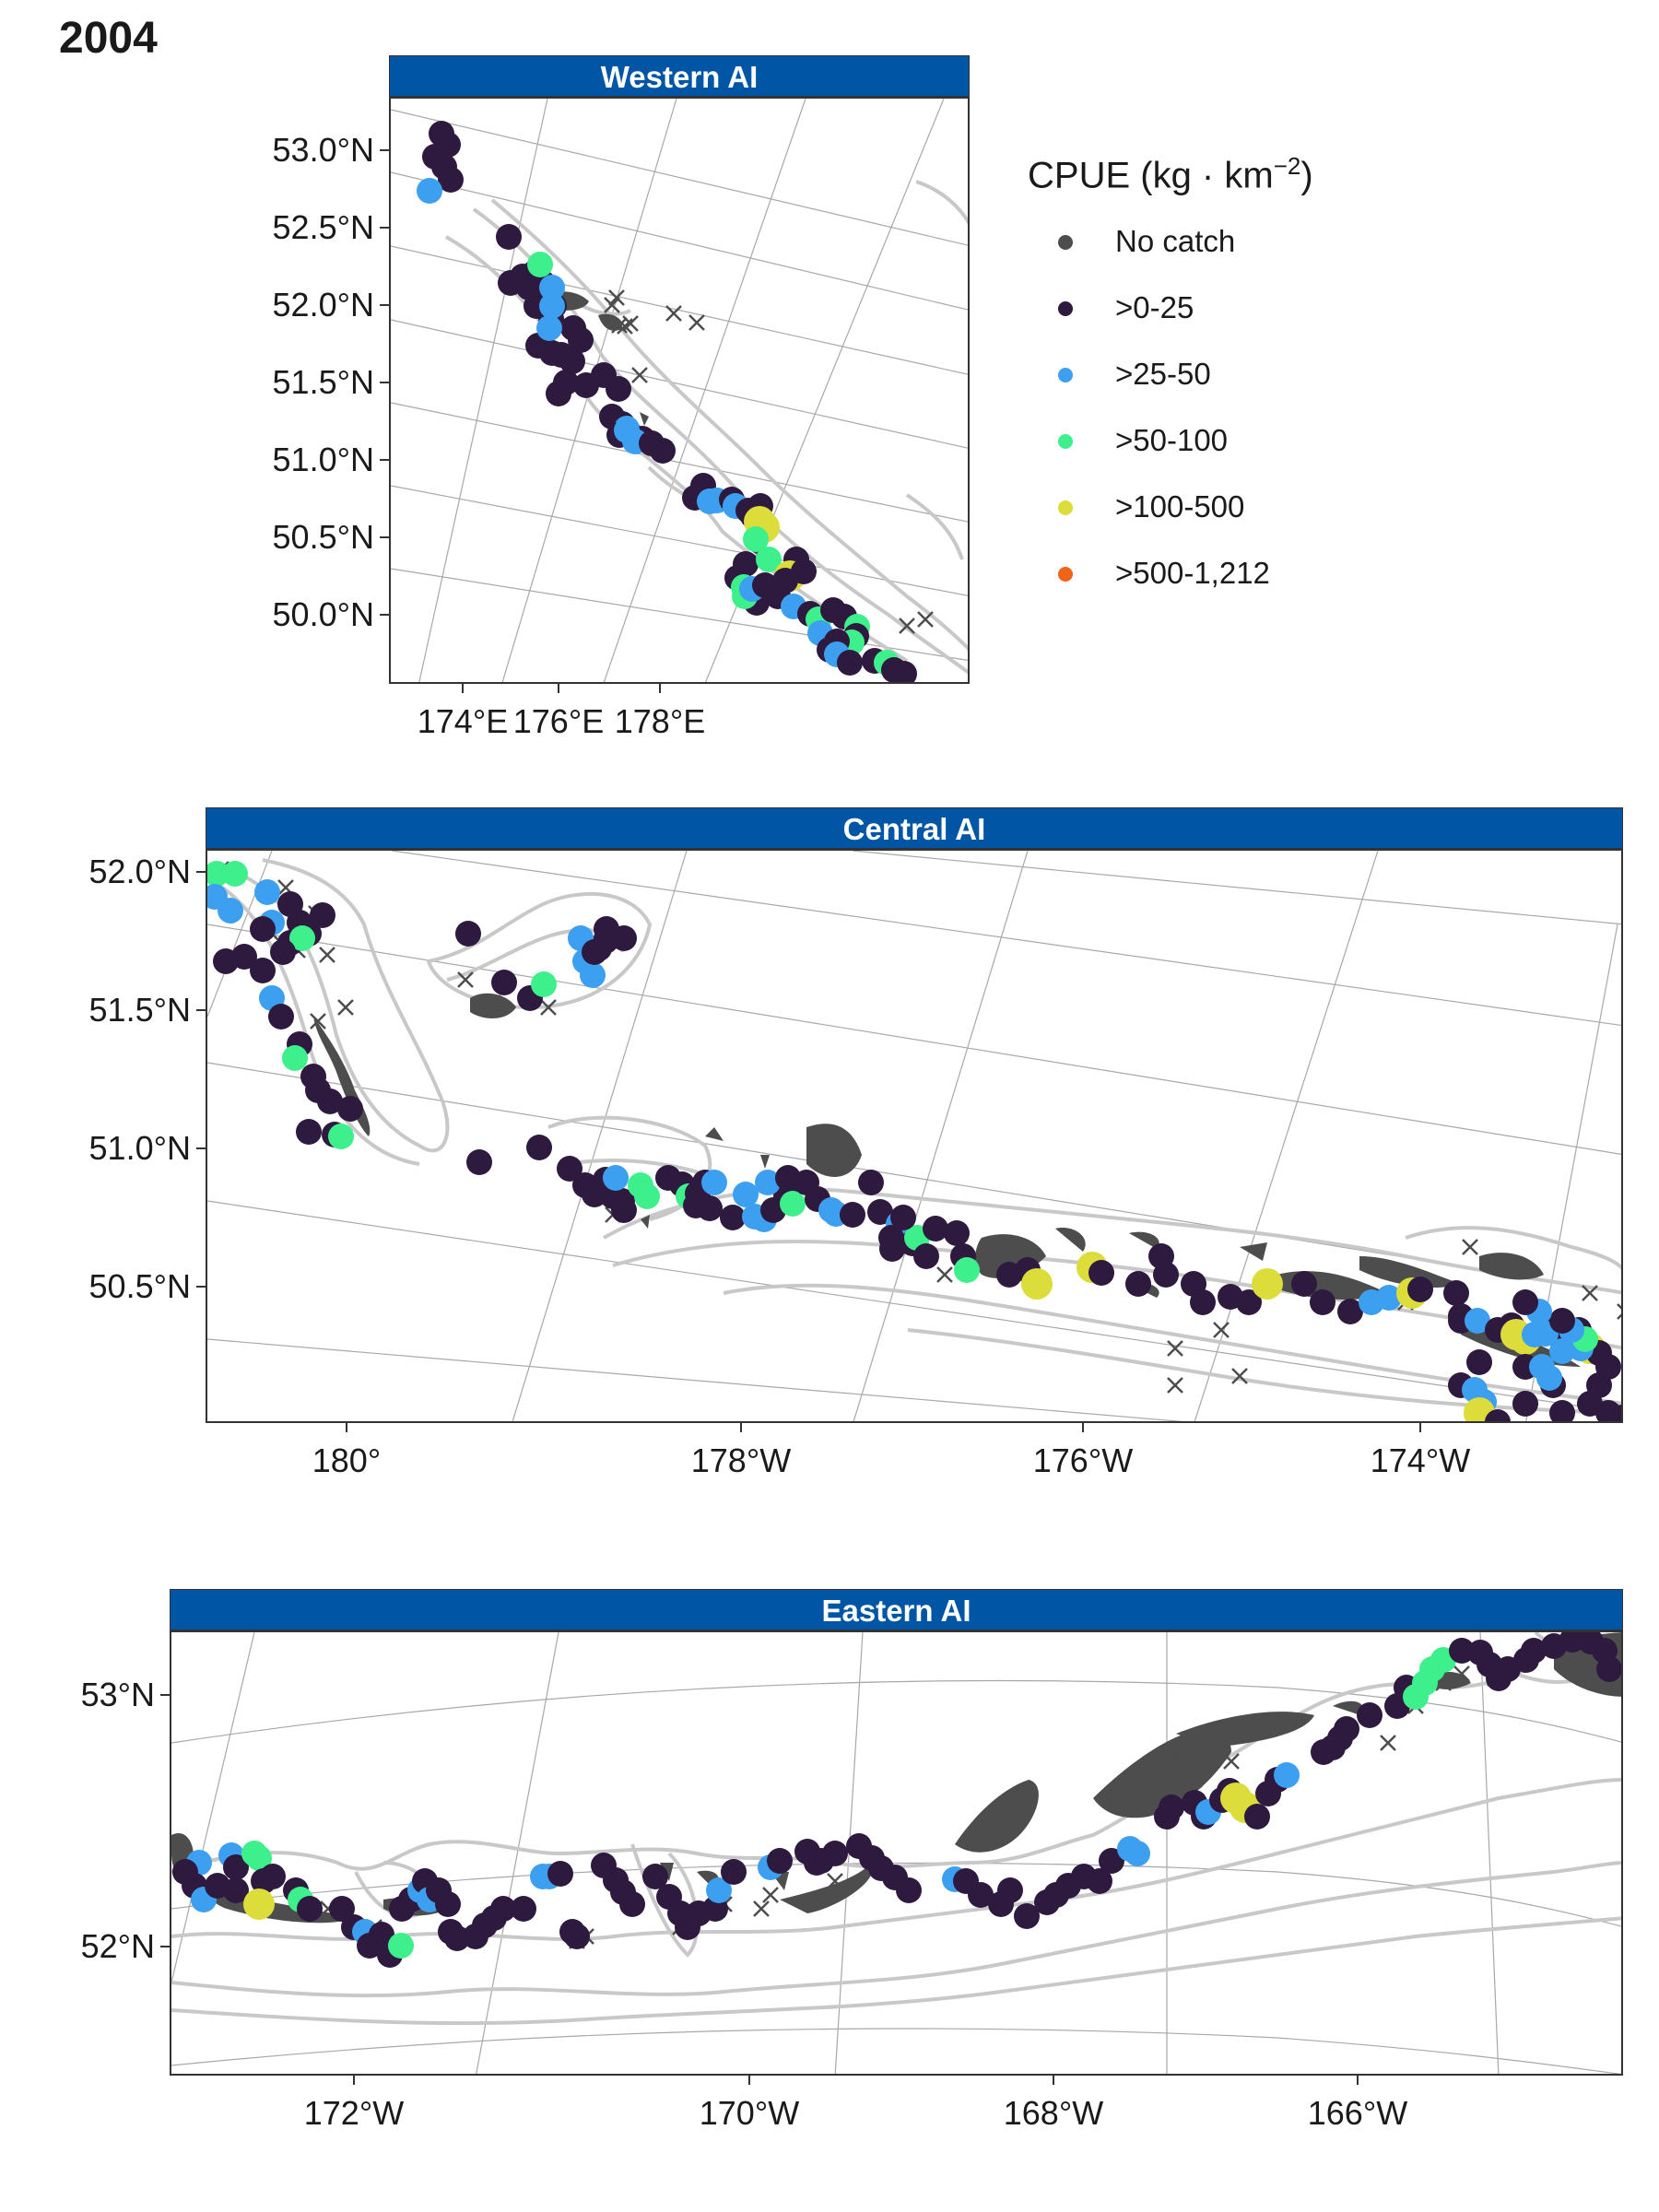  Describe the element at coordinates (108, 38) in the screenshot. I see `figure-title: 2004` at that location.